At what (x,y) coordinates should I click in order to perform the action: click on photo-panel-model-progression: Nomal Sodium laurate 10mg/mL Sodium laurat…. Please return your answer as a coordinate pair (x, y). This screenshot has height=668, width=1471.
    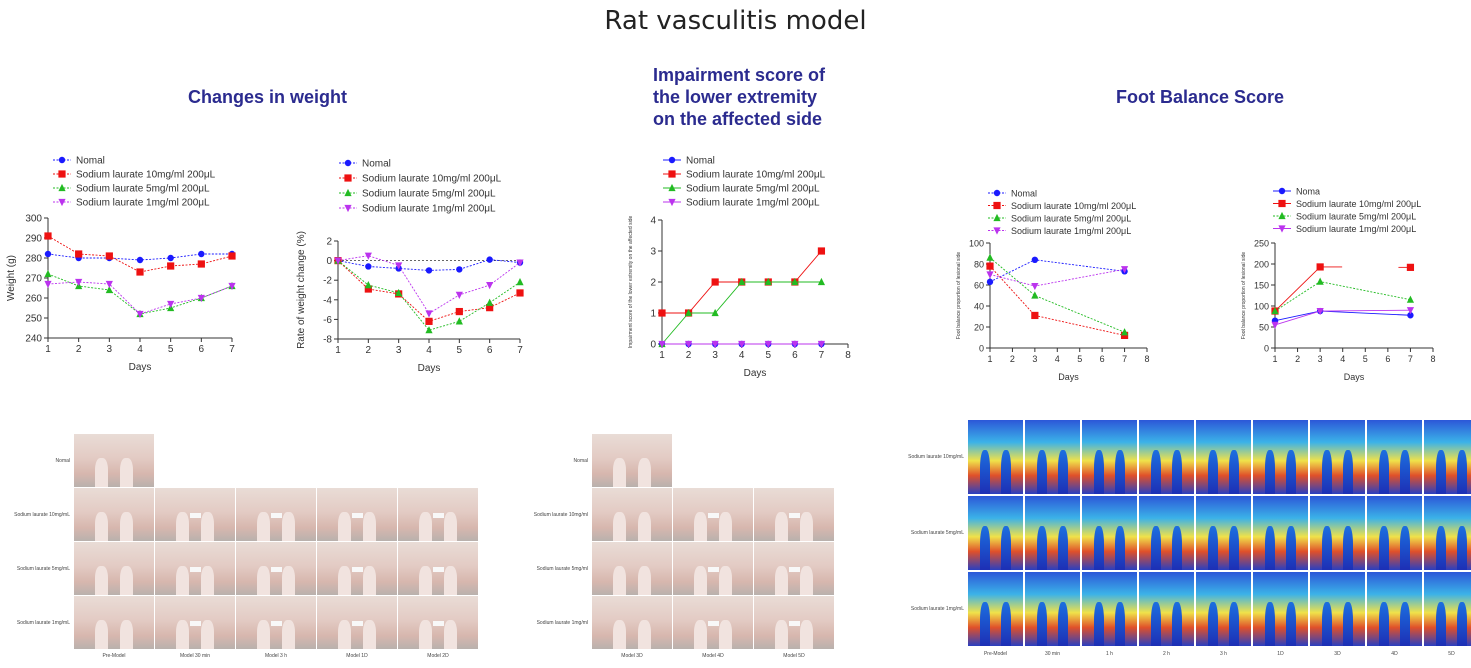
    Looking at the image, I should click on (239, 548).